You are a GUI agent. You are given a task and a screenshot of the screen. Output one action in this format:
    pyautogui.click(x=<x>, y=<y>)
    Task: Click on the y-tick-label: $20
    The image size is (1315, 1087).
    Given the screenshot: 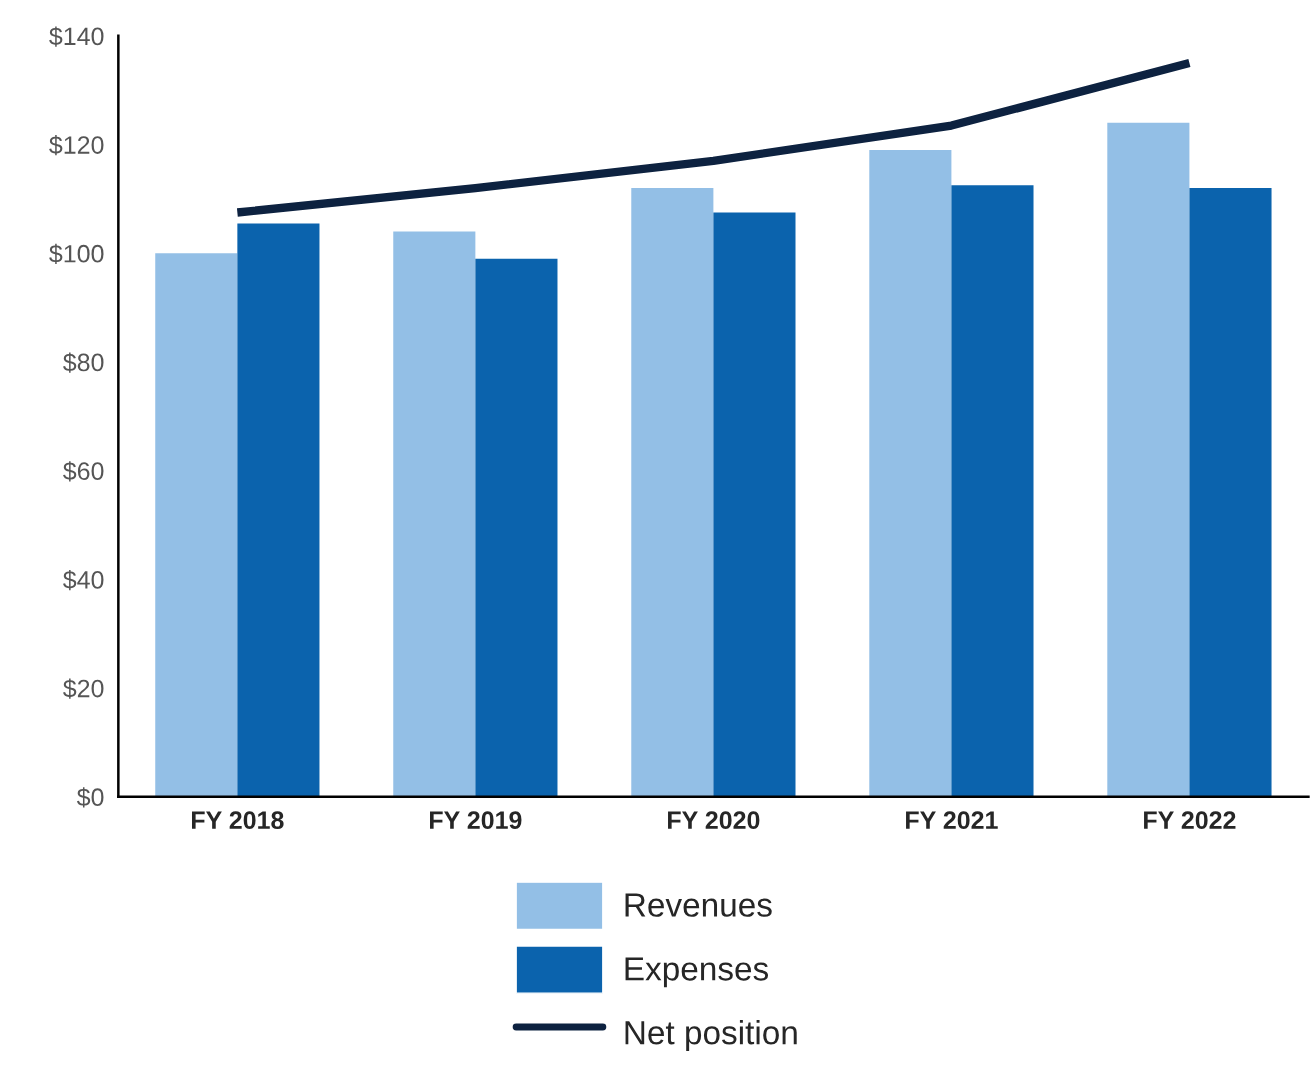 What is the action you would take?
    pyautogui.click(x=83, y=688)
    